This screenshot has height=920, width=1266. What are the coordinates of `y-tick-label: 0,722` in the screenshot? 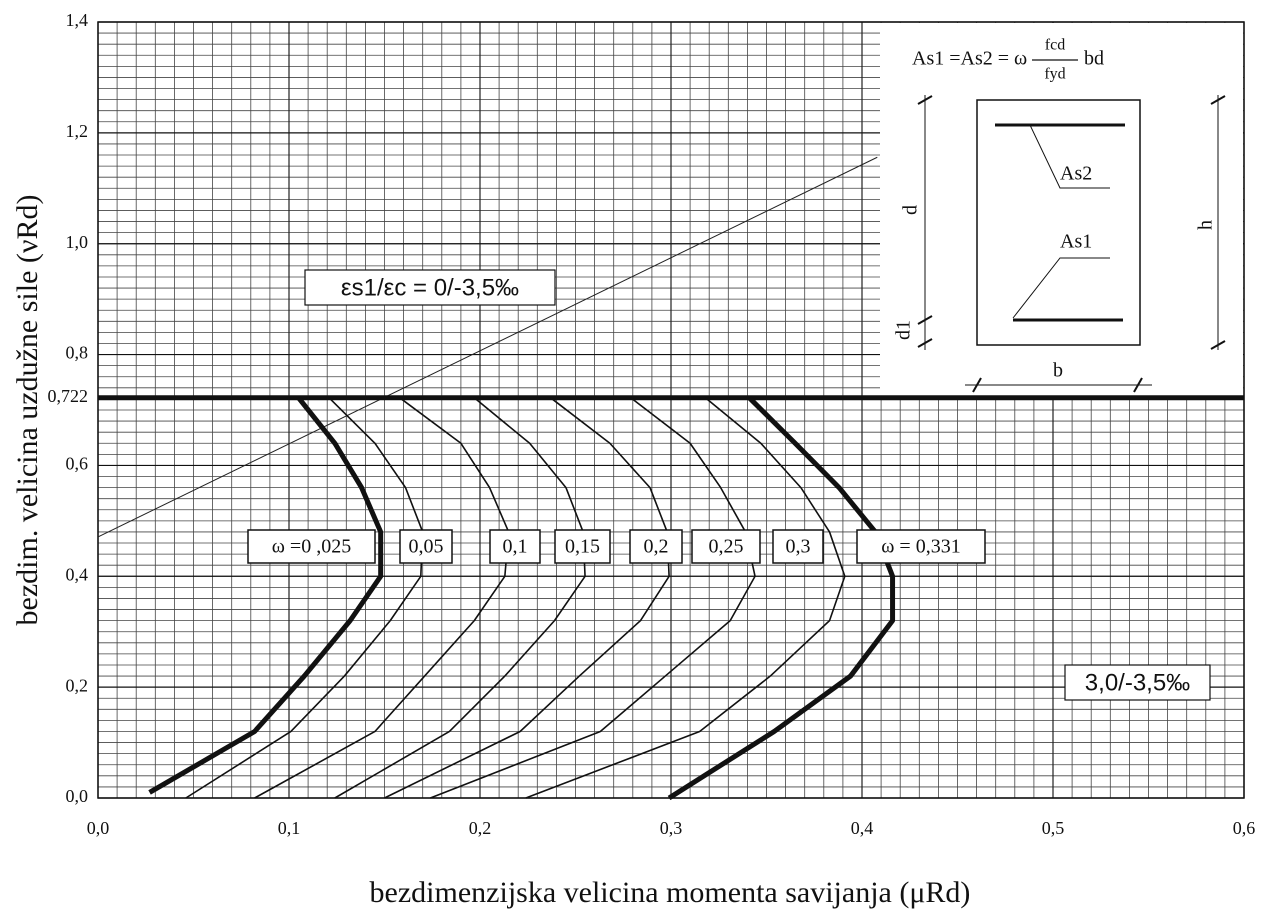 It's located at (68, 396).